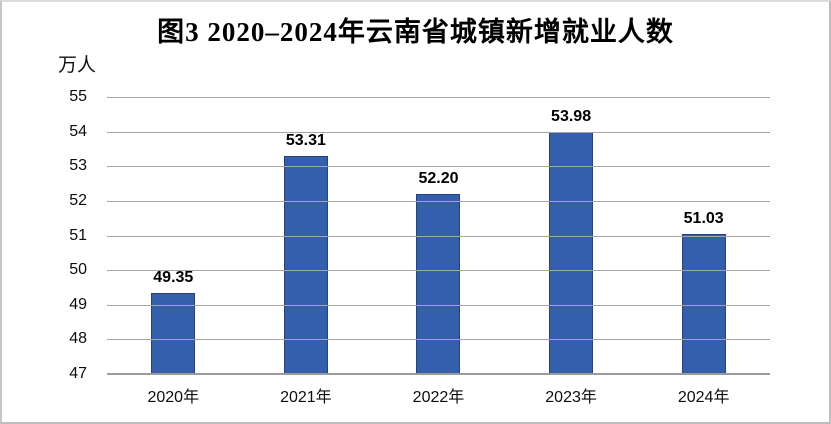 This screenshot has height=424, width=831. What do you see at coordinates (78, 166) in the screenshot?
I see `y-tick-label: 53` at bounding box center [78, 166].